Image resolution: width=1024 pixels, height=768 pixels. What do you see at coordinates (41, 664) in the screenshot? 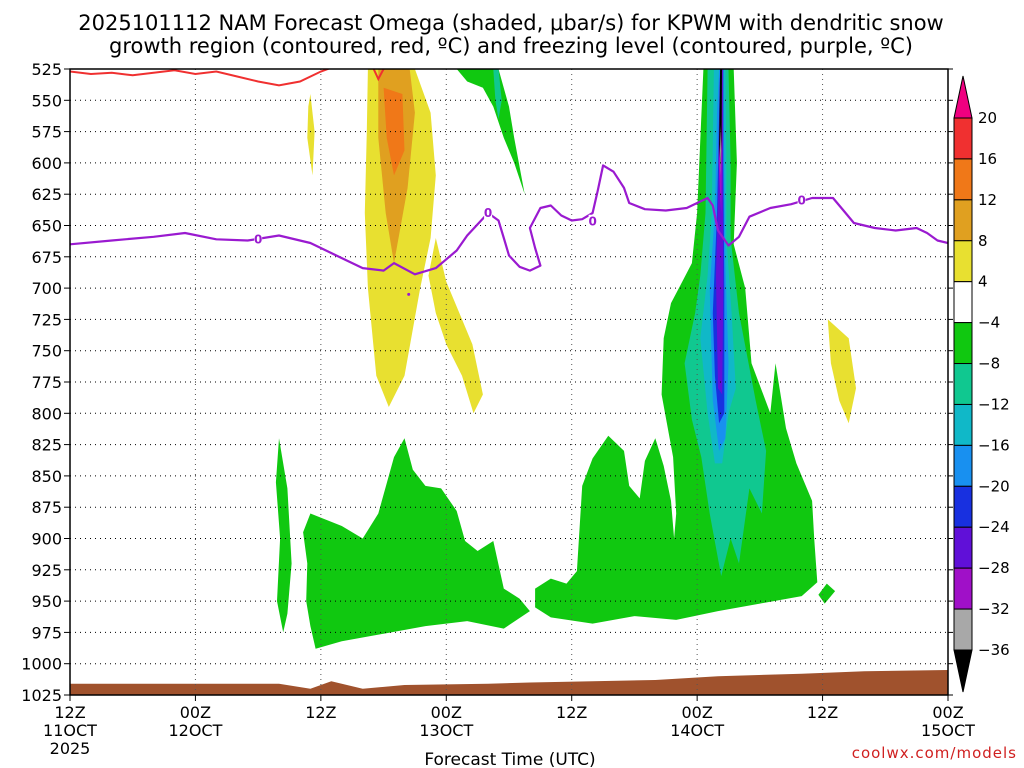
I see `y-tick-label-1000: 1000` at bounding box center [41, 664].